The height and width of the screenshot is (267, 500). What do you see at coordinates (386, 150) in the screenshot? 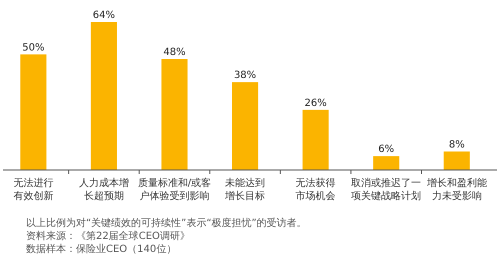
I see `data-label: 6%` at bounding box center [386, 150].